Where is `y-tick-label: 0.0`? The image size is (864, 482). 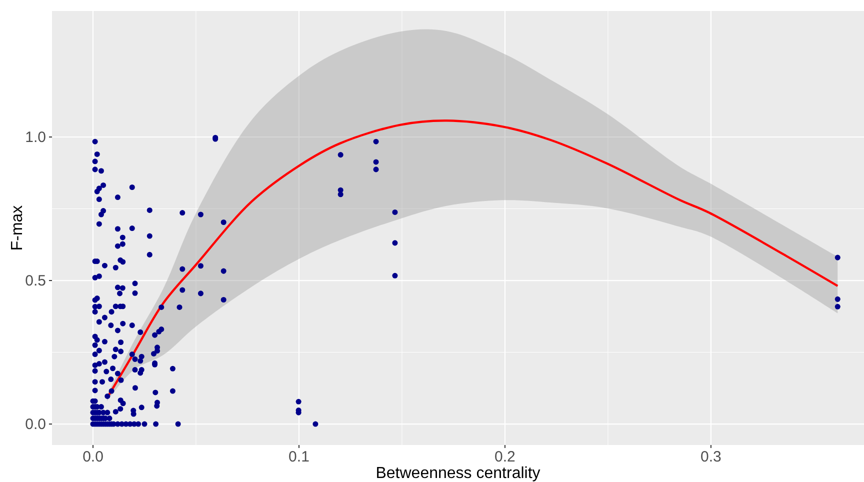
y-tick-label: 0.0 is located at coordinates (35, 424).